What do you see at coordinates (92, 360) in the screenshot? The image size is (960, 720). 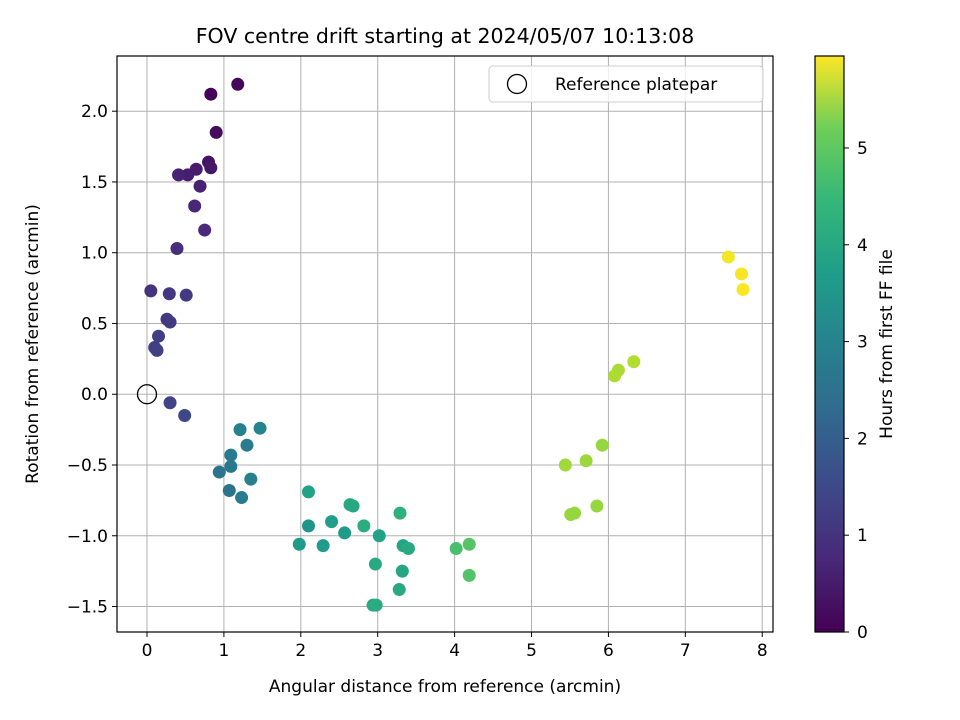 I see `y-axis-ticks: −1.5 −1.0 −0.5 0.0 0.5 1.0 1.5 2.0` at bounding box center [92, 360].